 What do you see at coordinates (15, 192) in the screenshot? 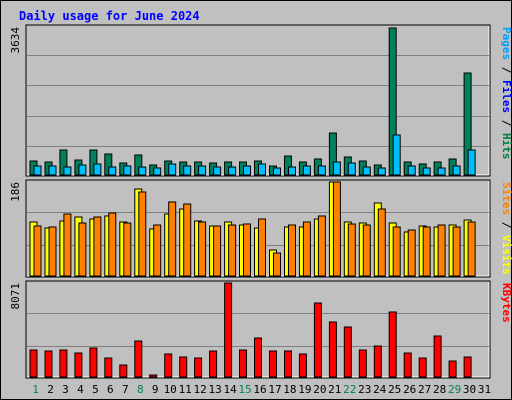
I see `y-max-label: 186` at bounding box center [15, 192].